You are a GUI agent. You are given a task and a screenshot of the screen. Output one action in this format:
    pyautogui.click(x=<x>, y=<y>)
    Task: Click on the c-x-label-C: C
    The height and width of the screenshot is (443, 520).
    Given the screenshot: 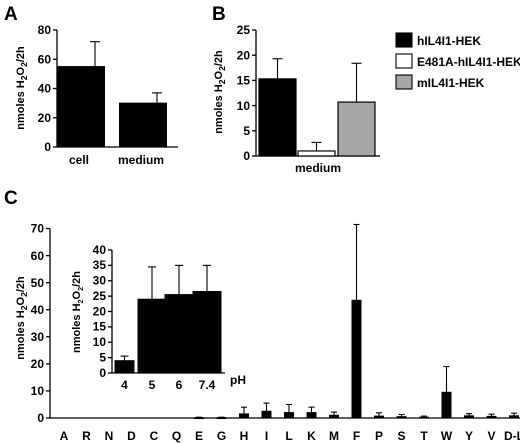 What is the action you would take?
    pyautogui.click(x=154, y=436)
    